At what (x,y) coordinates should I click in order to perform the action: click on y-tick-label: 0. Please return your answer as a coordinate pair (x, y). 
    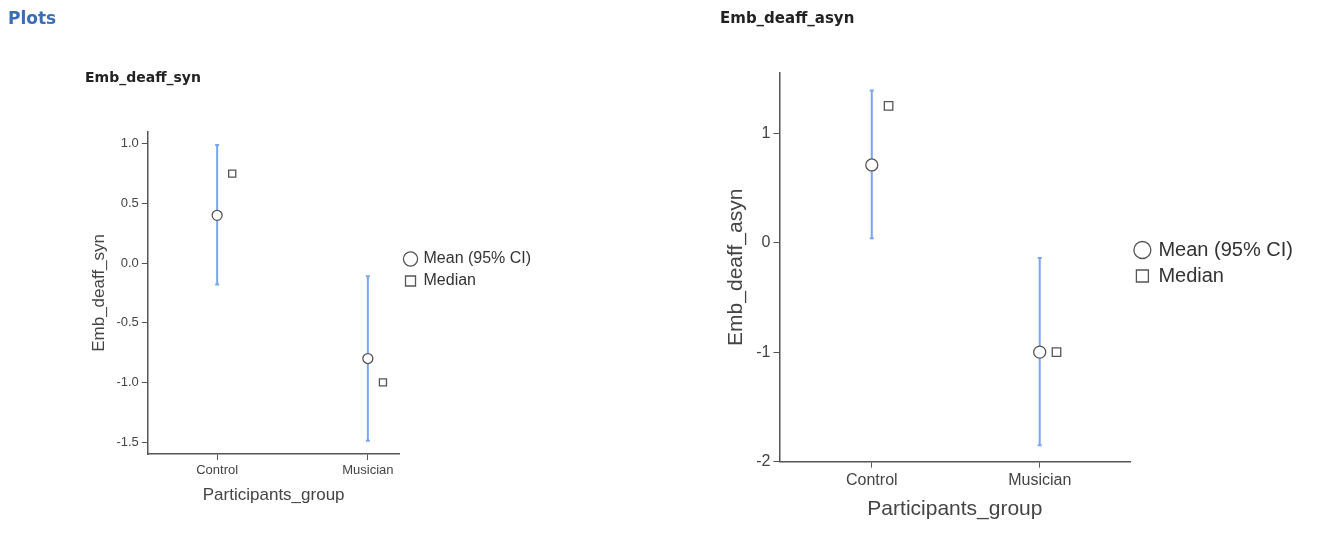
    Looking at the image, I should click on (766, 242).